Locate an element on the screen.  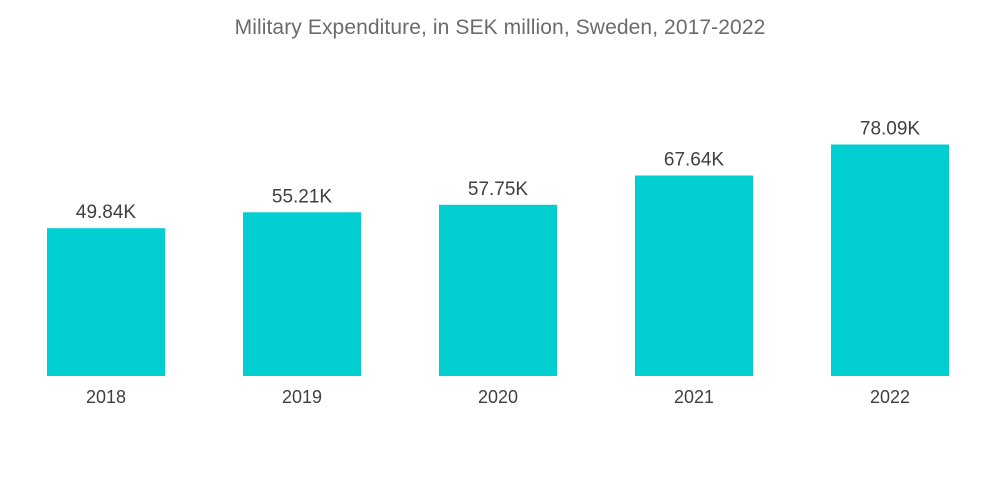
value-label-2018: 49.84K is located at coordinates (106, 212).